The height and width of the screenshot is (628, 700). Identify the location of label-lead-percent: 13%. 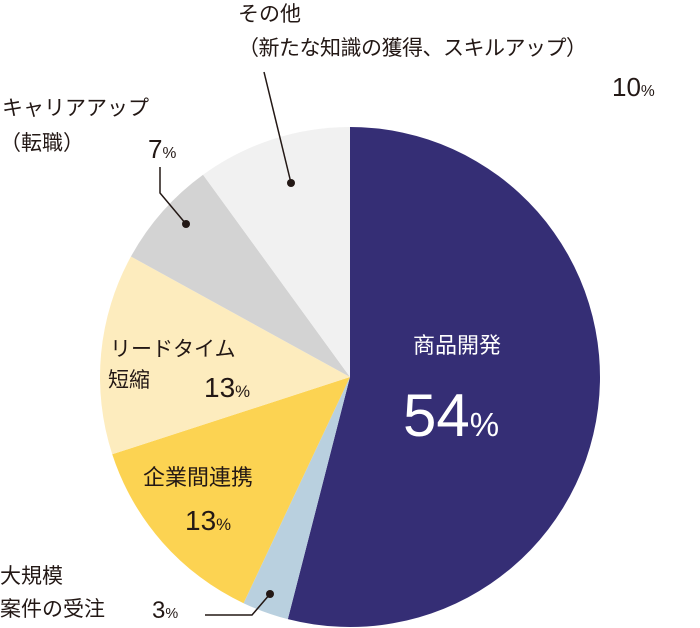
(227, 387).